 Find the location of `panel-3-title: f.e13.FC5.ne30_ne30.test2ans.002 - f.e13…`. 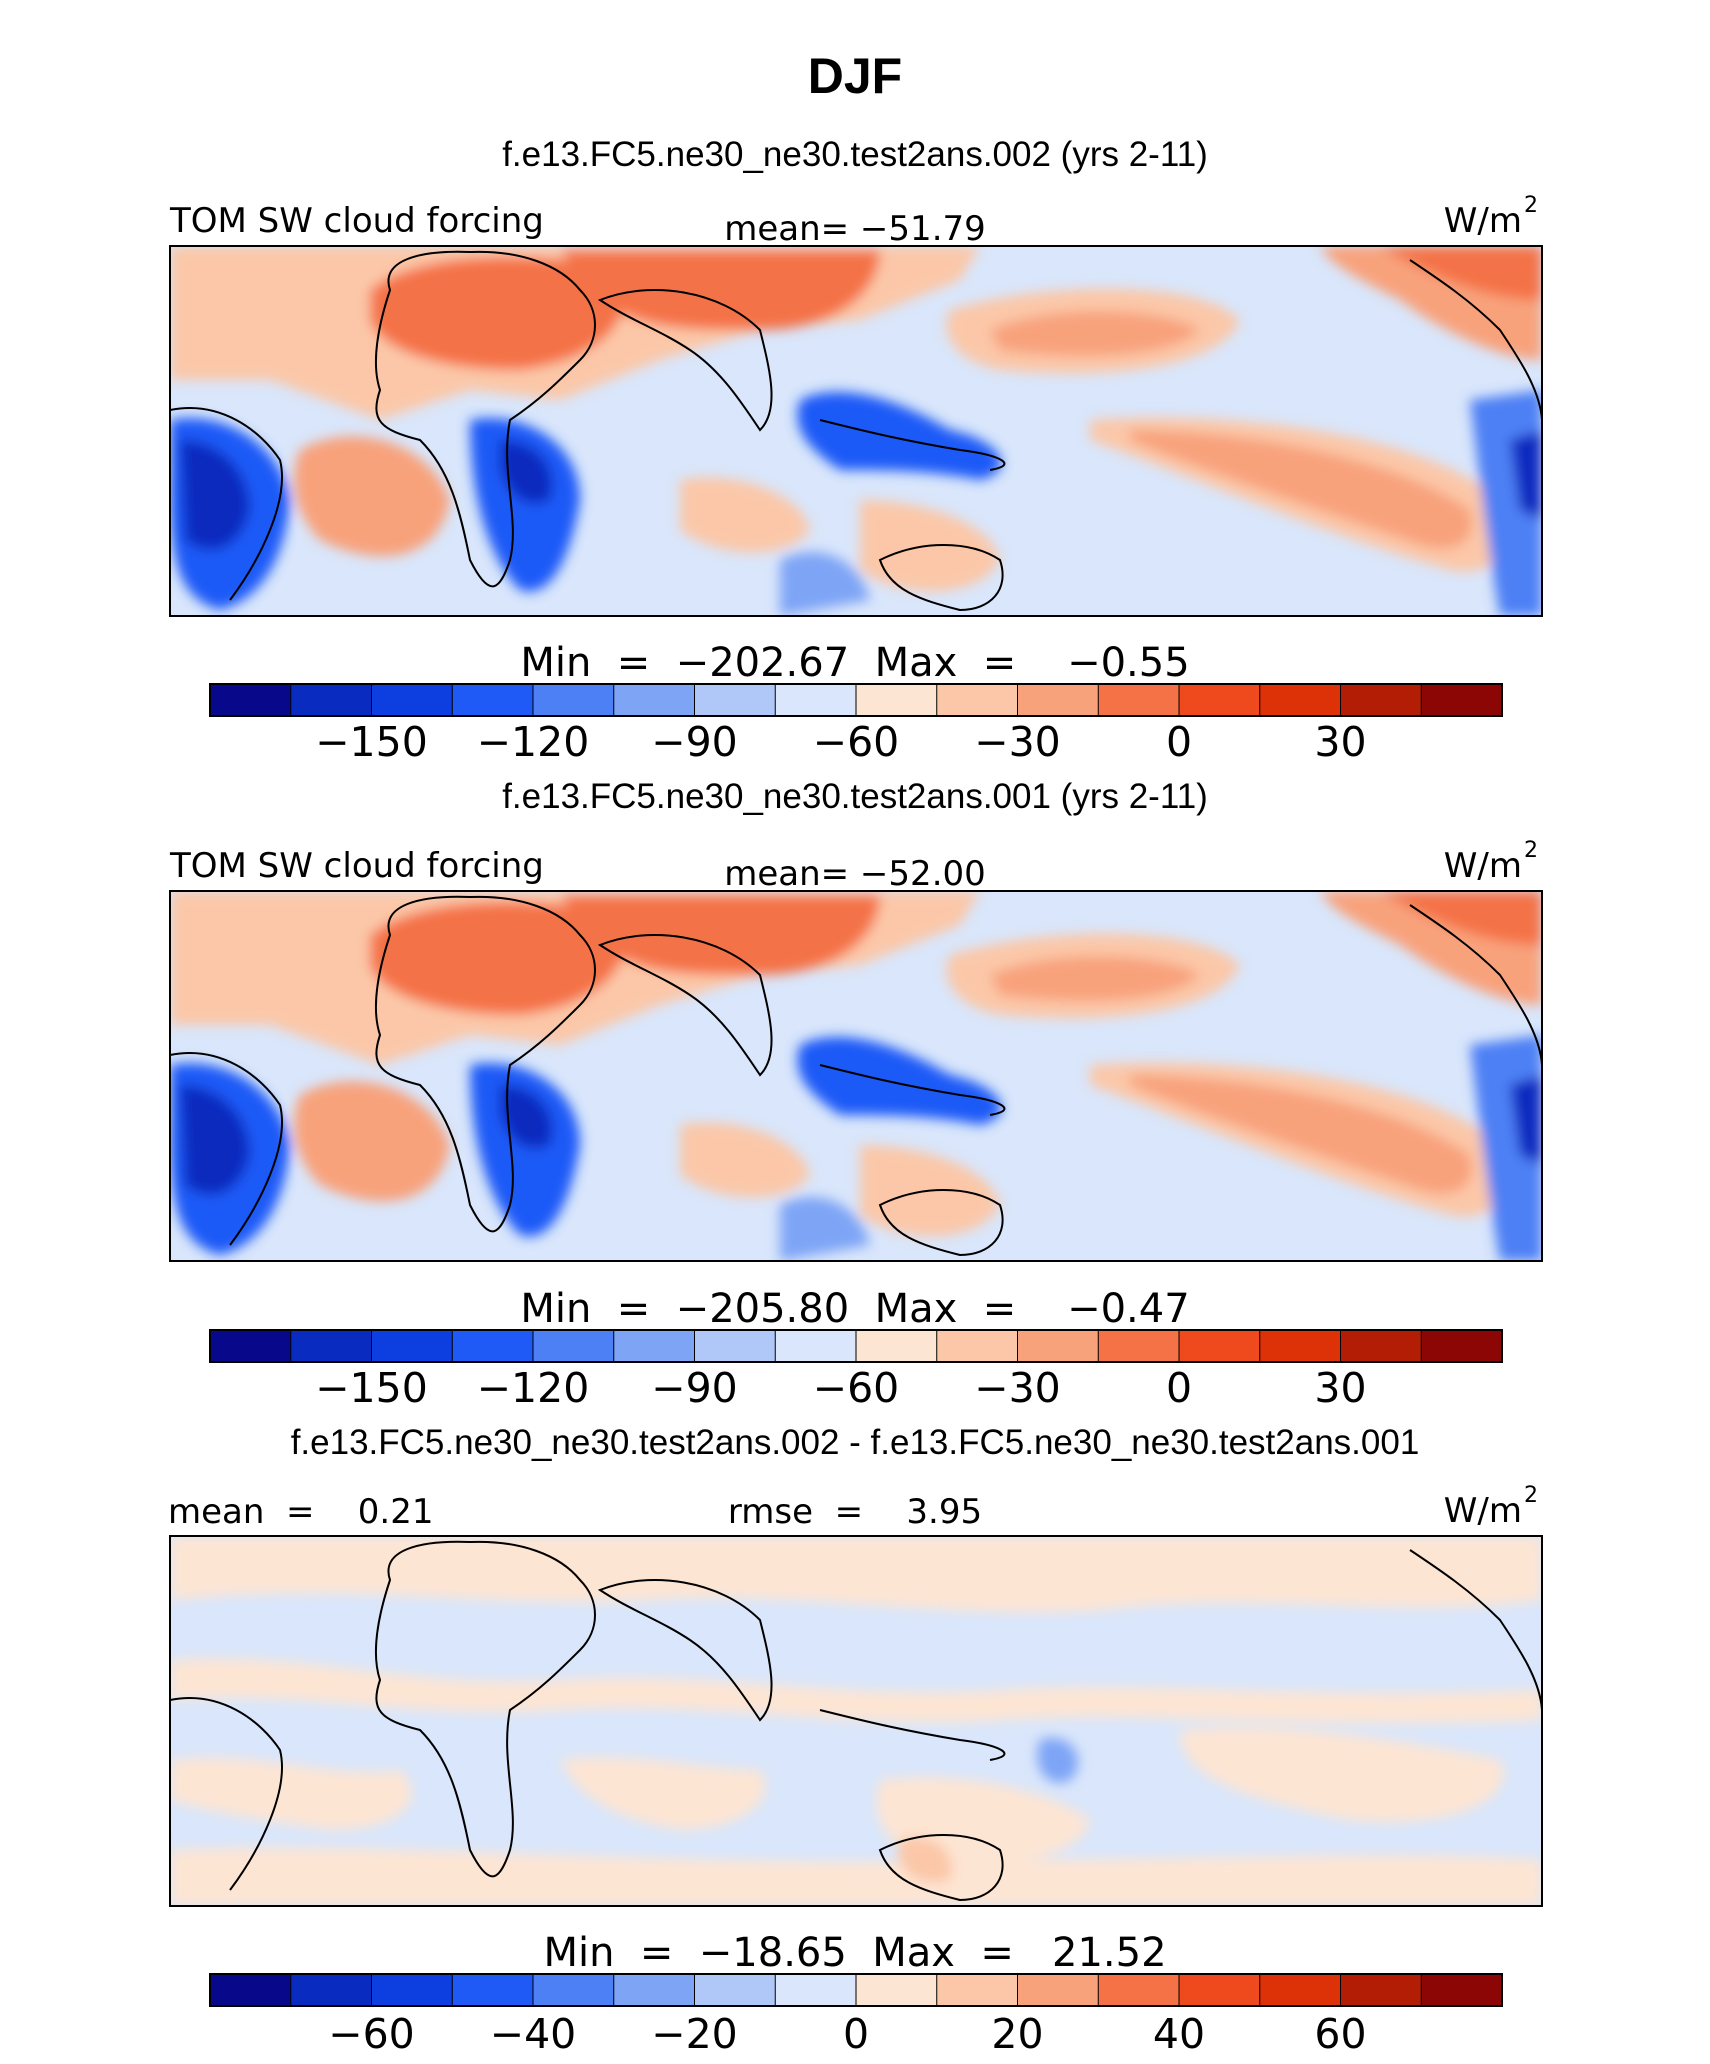

panel-3-title: f.e13.FC5.ne30_ne30.test2ans.002 - f.e13… is located at coordinates (855, 1442).